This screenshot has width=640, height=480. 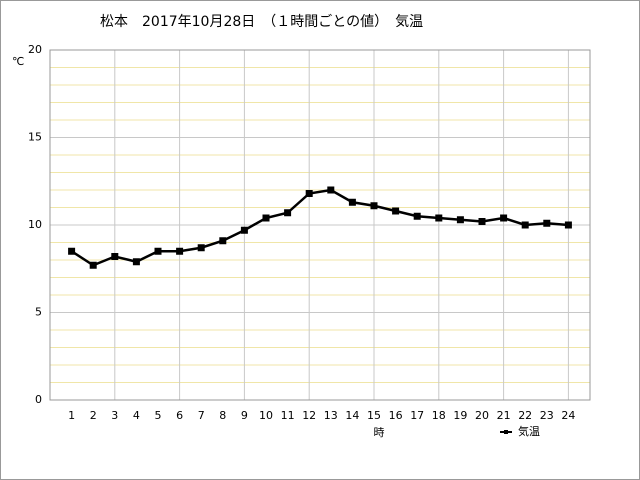 What do you see at coordinates (504, 415) in the screenshot?
I see `x-tick-label: 21` at bounding box center [504, 415].